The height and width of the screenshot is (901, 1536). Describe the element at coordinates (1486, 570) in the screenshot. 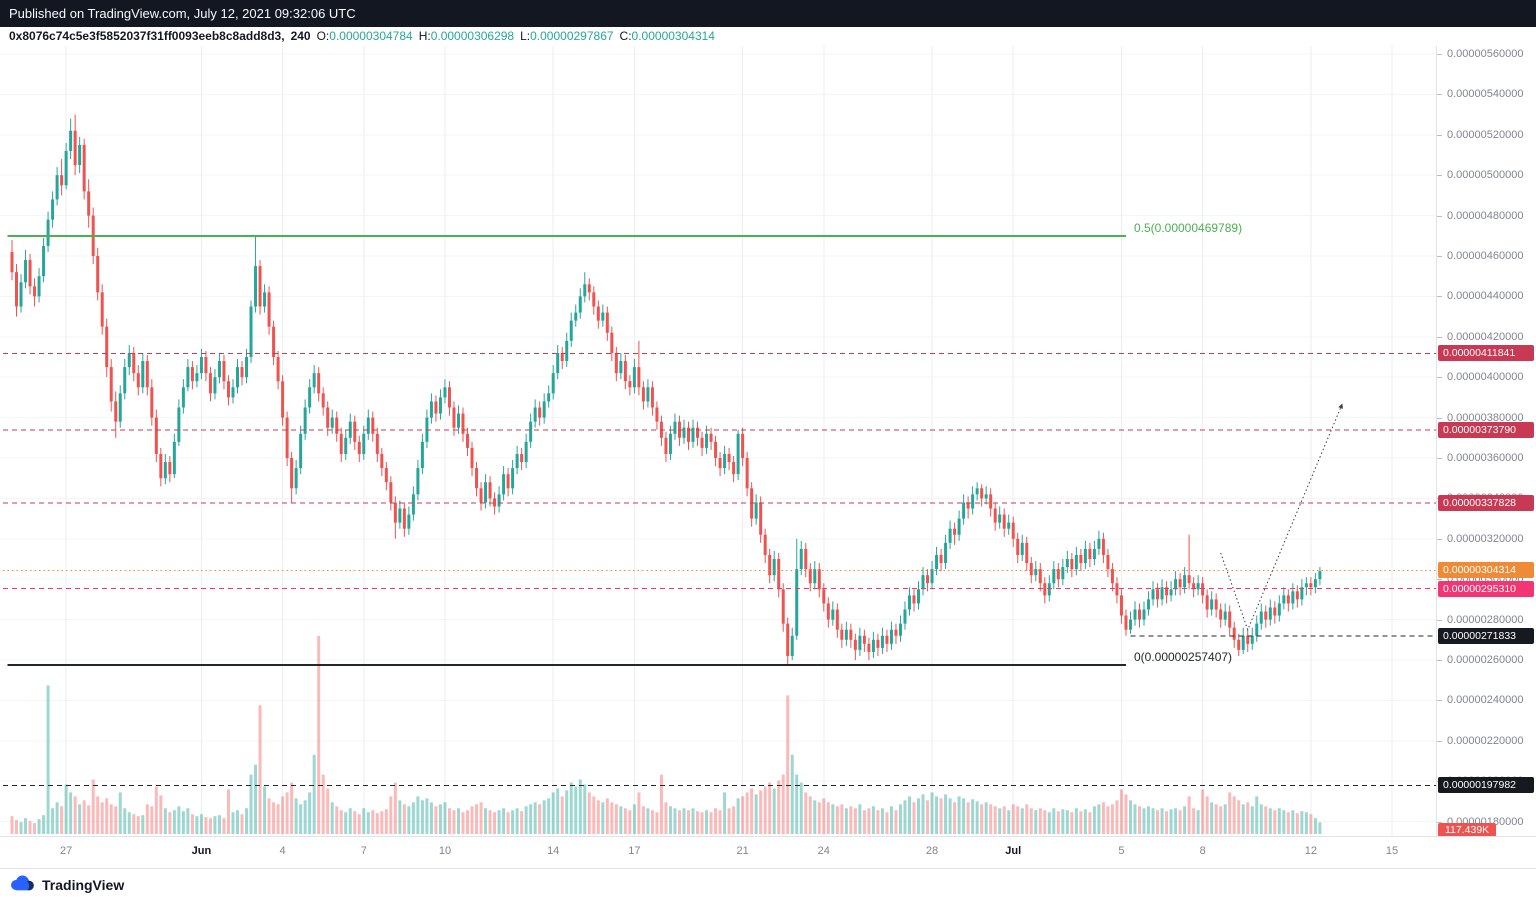

I see `price-level-badge: 0.00000304314` at that location.